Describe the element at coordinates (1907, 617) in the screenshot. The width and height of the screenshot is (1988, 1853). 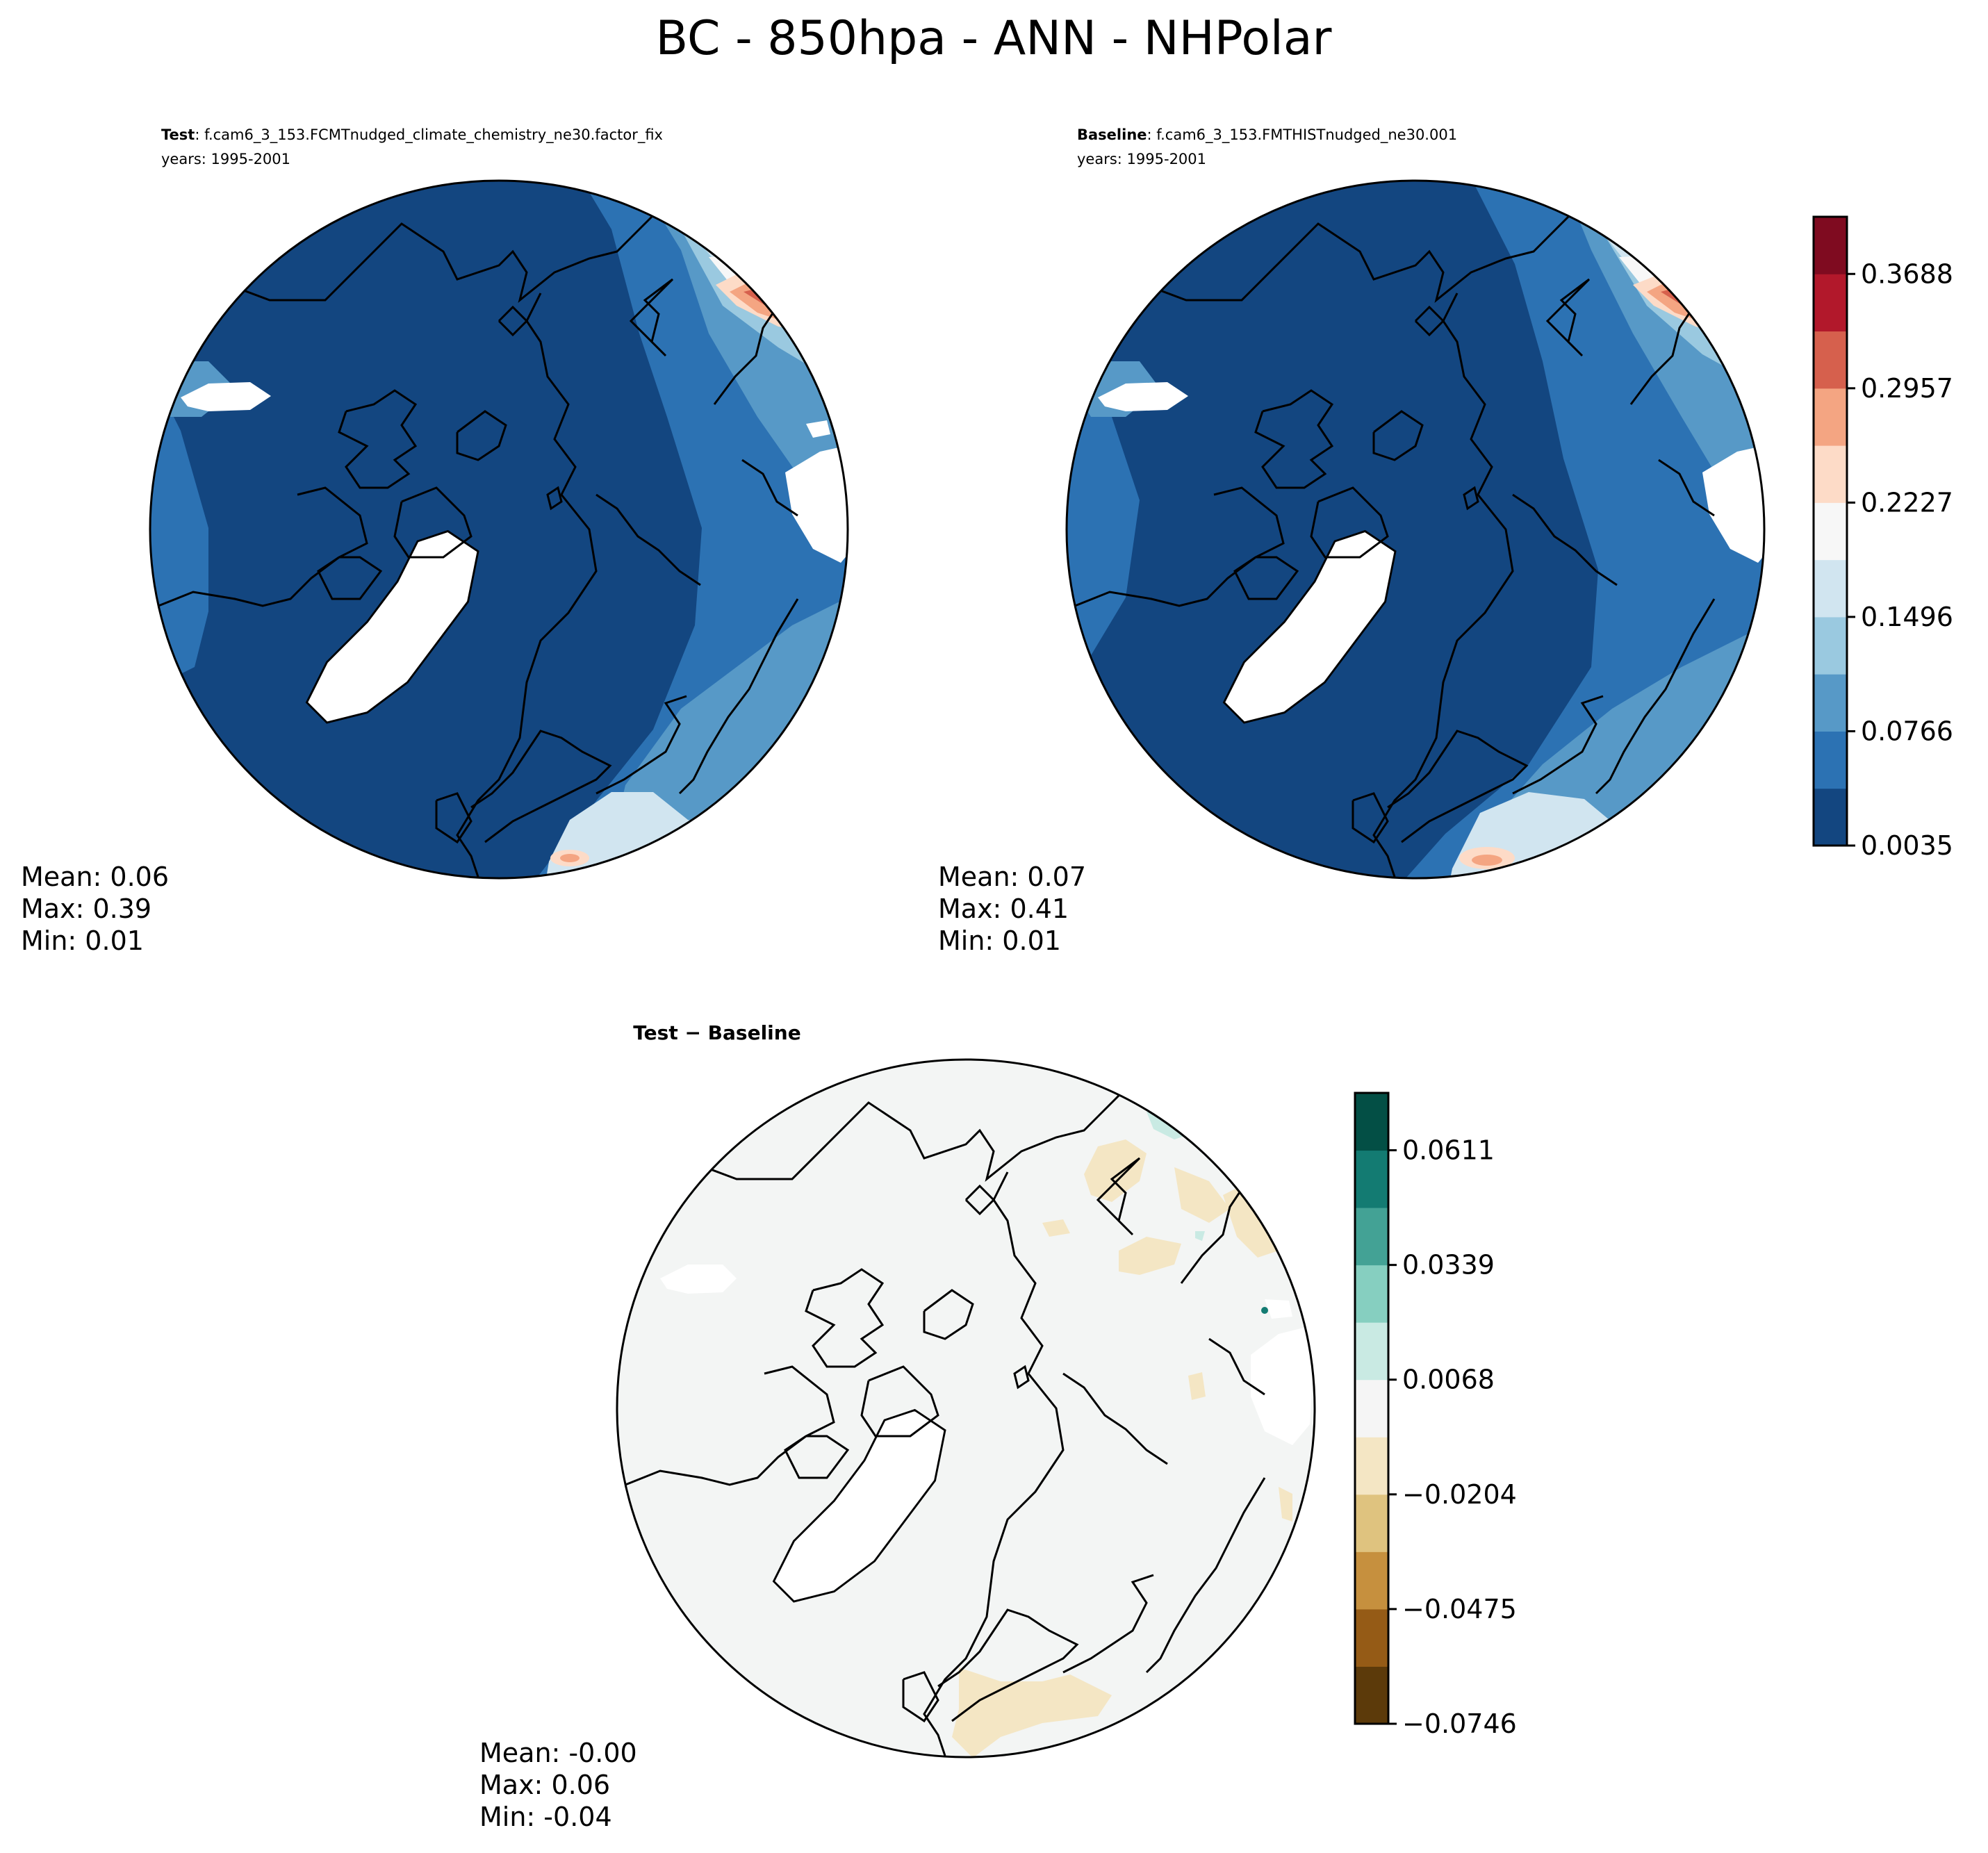
I see `colorbar-tick-label: 0.1496` at that location.